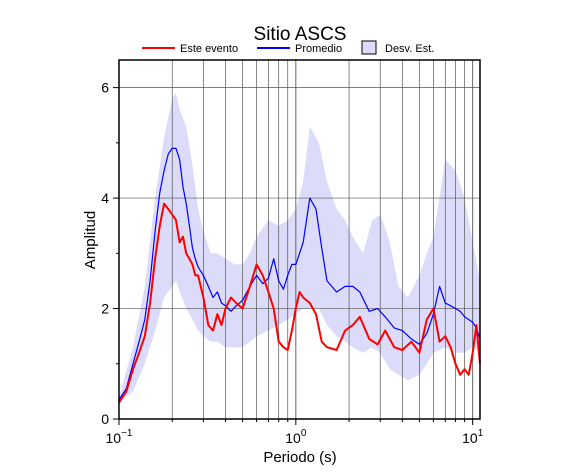  What do you see at coordinates (105, 309) in the screenshot?
I see `y-tick-label: 2` at bounding box center [105, 309].